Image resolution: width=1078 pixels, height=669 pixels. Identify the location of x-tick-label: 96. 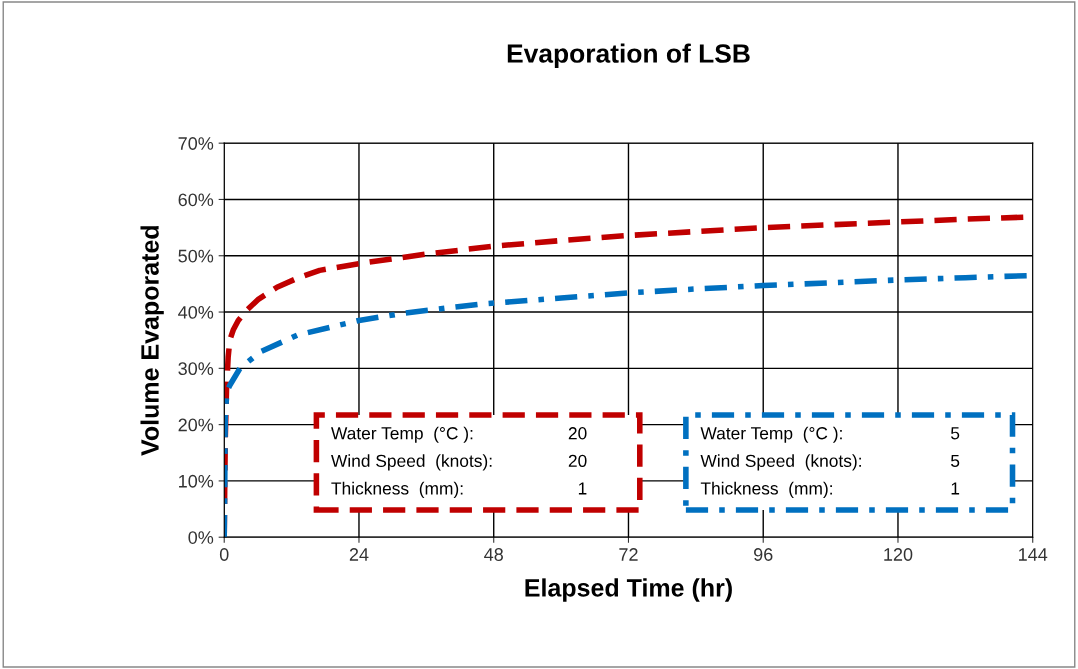
(763, 554).